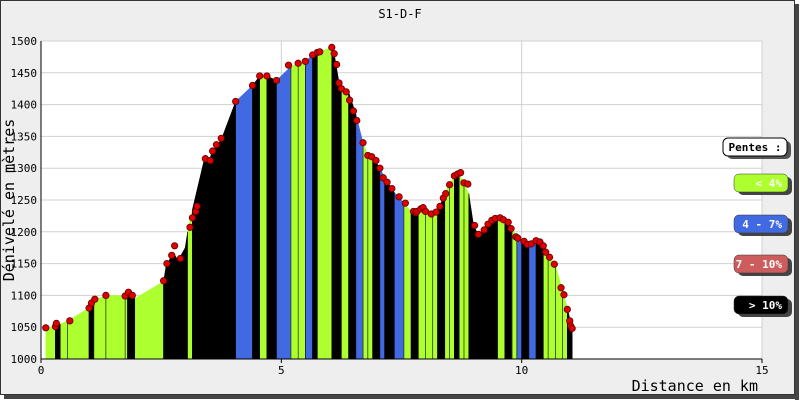 The image size is (800, 400). Describe the element at coordinates (765, 305) in the screenshot. I see `legend-item-label: > 10%` at that location.